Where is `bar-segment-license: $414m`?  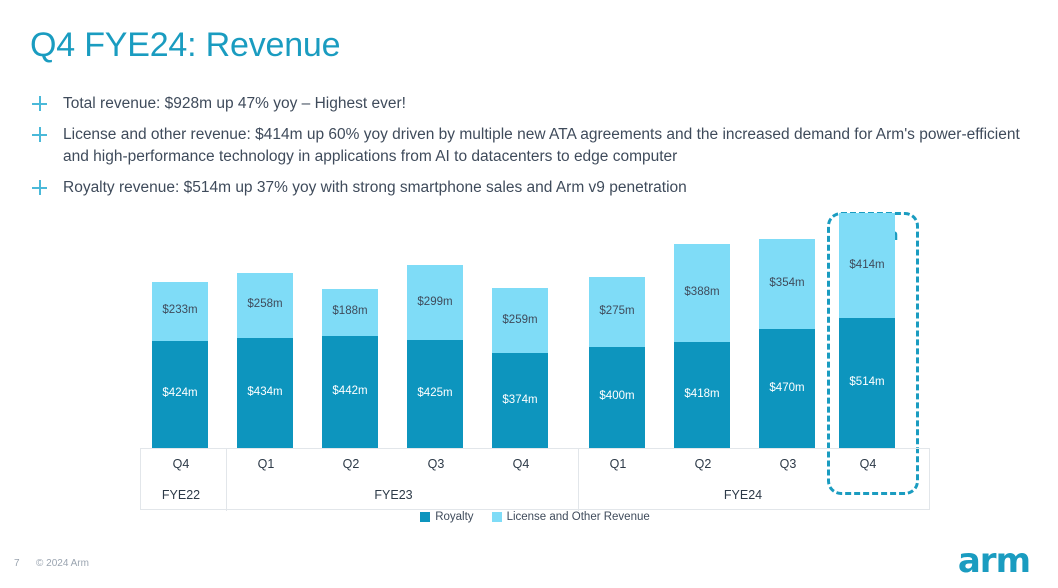 bar-segment-license: $414m is located at coordinates (867, 265).